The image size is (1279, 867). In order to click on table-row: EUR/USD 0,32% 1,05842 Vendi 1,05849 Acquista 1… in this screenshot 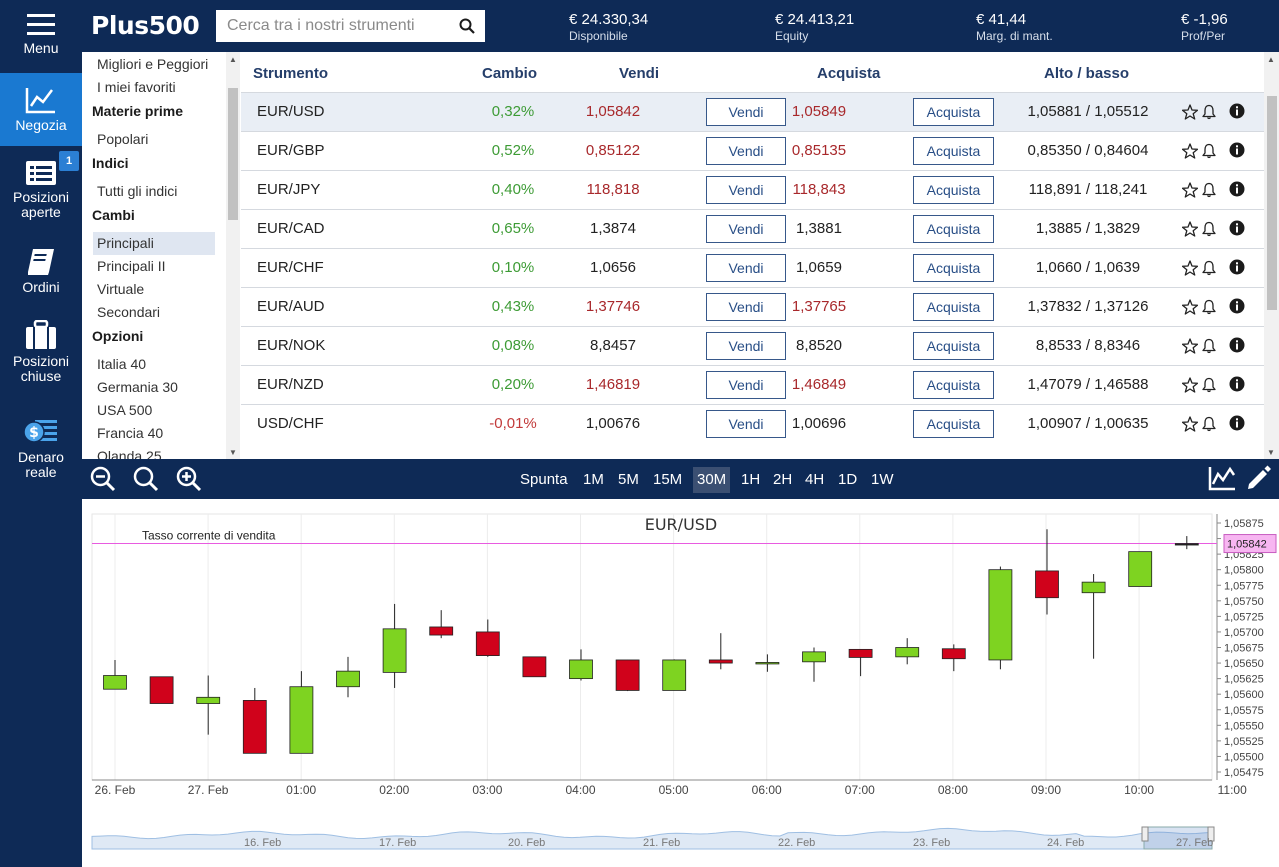, I will do `click(752, 111)`.